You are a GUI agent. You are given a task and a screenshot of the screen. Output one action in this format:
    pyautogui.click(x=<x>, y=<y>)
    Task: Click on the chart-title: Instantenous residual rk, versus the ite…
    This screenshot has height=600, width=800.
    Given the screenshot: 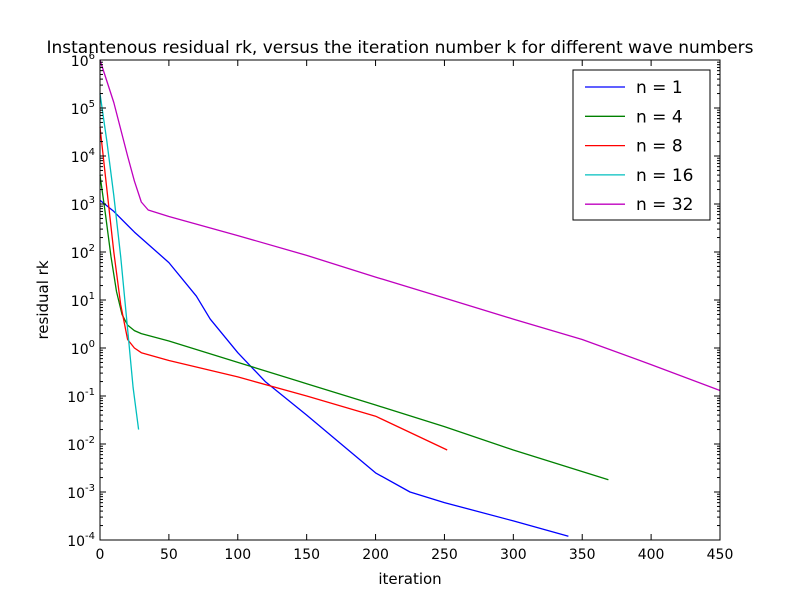 What is the action you would take?
    pyautogui.click(x=399, y=48)
    